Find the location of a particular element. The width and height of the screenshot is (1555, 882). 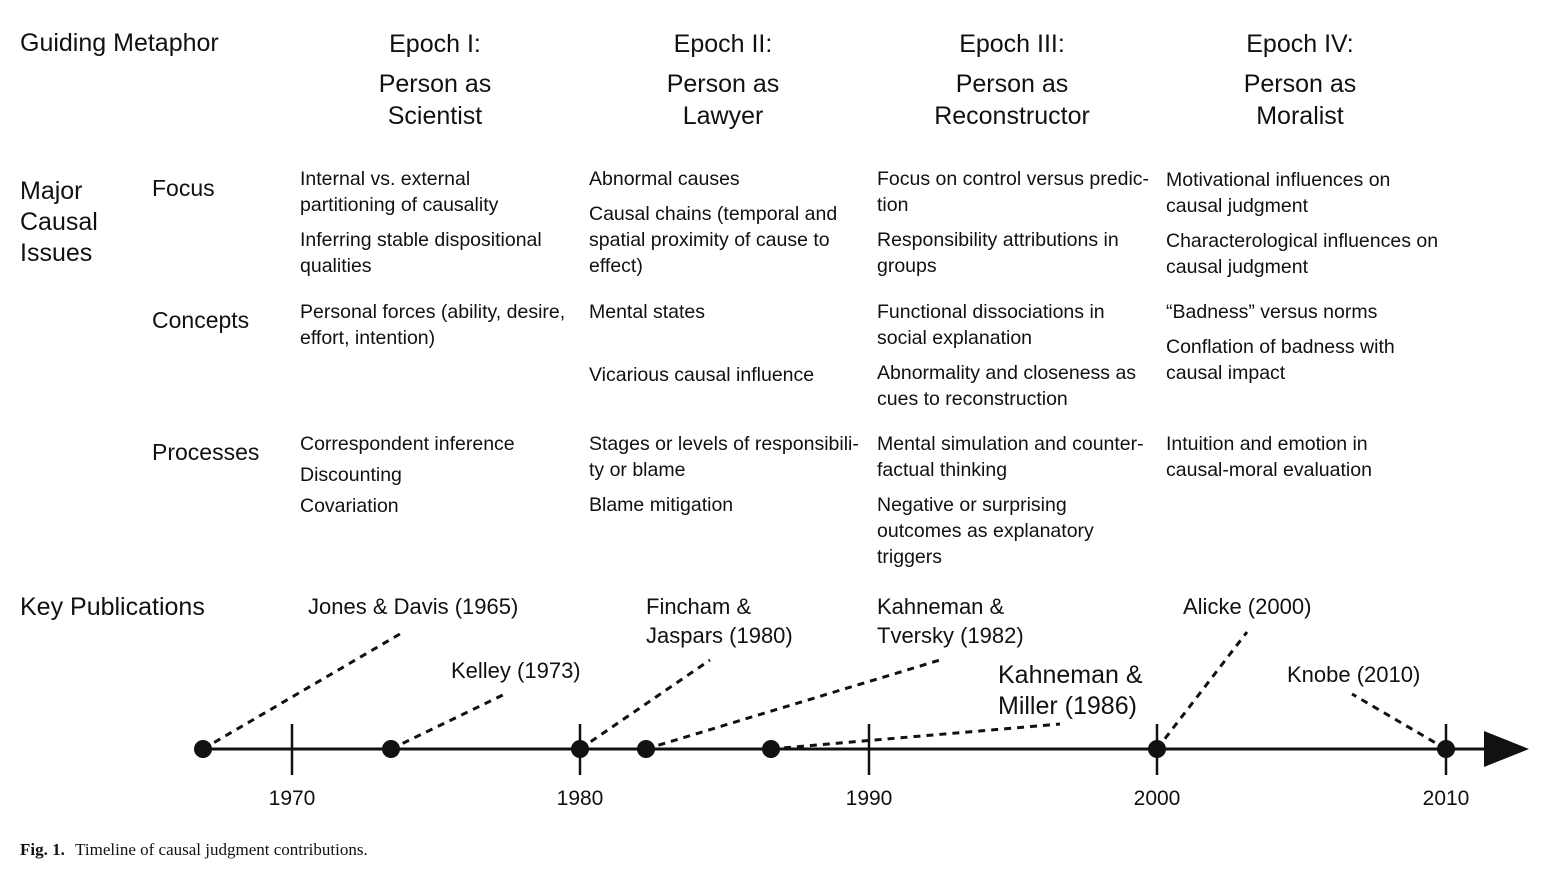

epoch-3-metaphor-line2: Reconstructor is located at coordinates (1012, 116).